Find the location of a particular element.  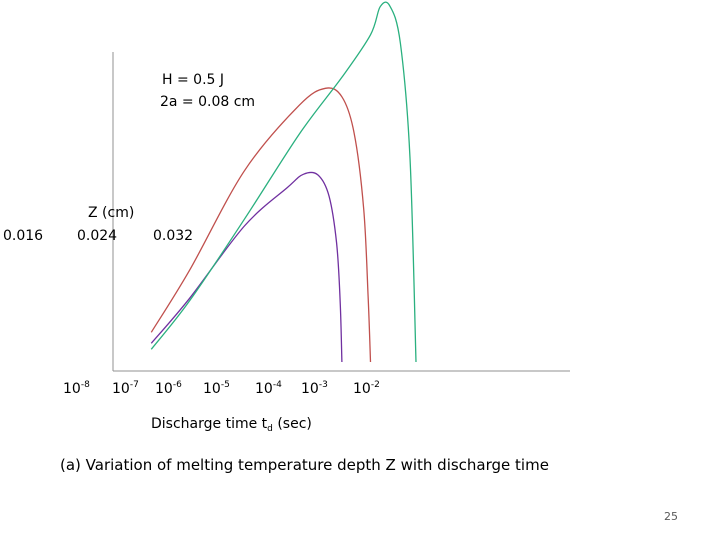

x-axis-label-text: Discharge time t is located at coordinates (209, 424).